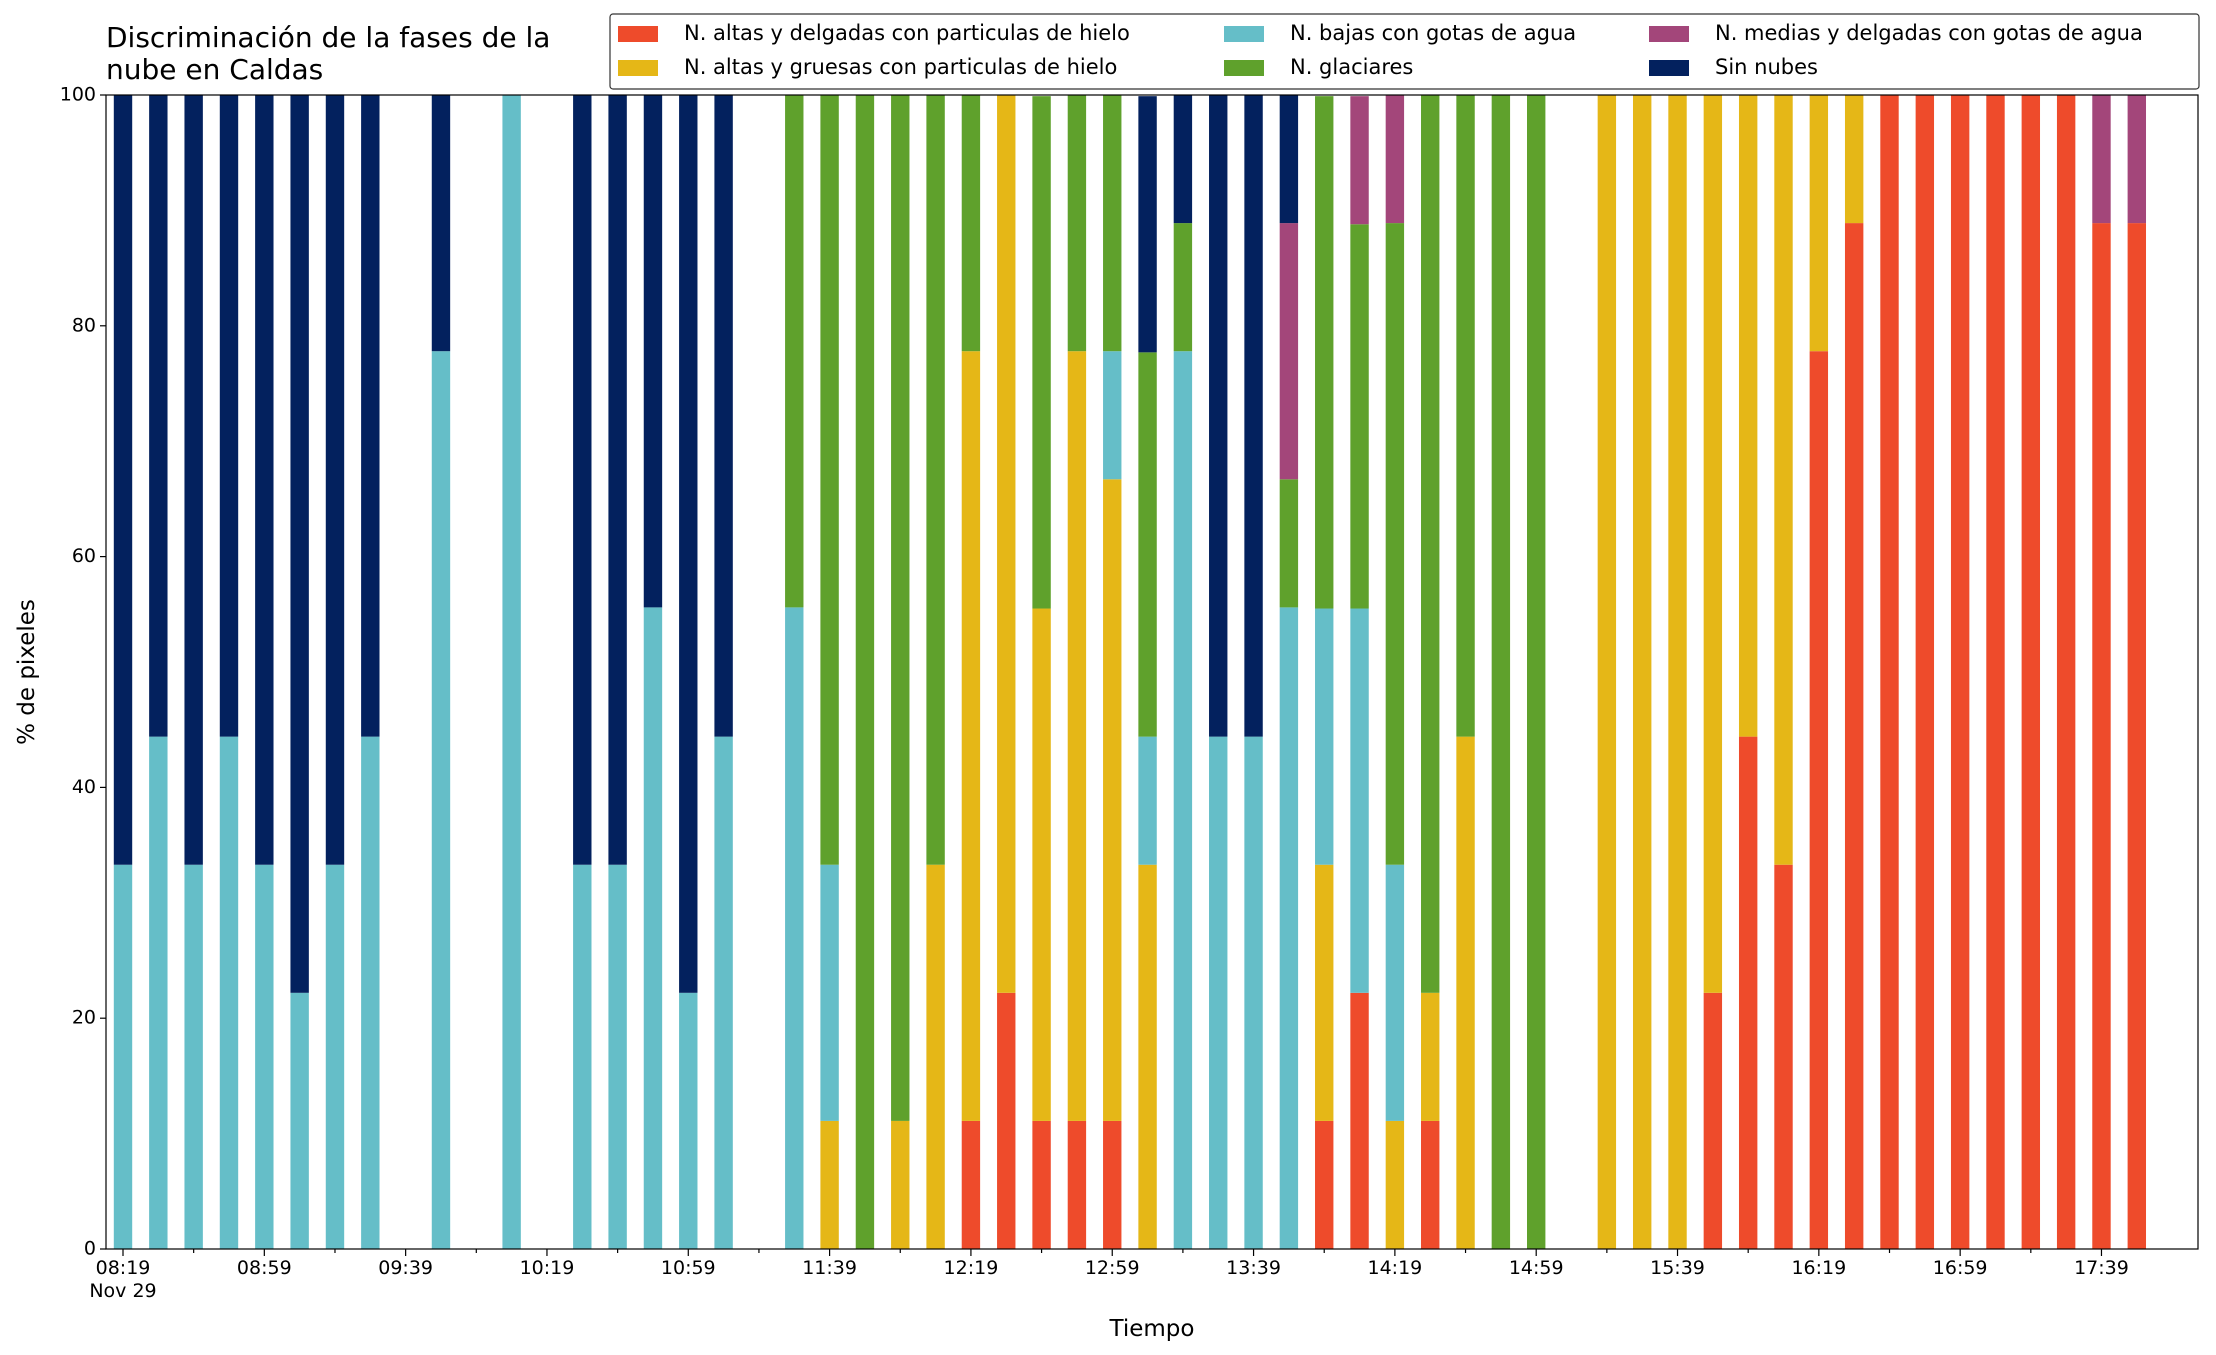 The height and width of the screenshot is (1355, 2216). What do you see at coordinates (84, 787) in the screenshot?
I see `y-tick-label: 40` at bounding box center [84, 787].